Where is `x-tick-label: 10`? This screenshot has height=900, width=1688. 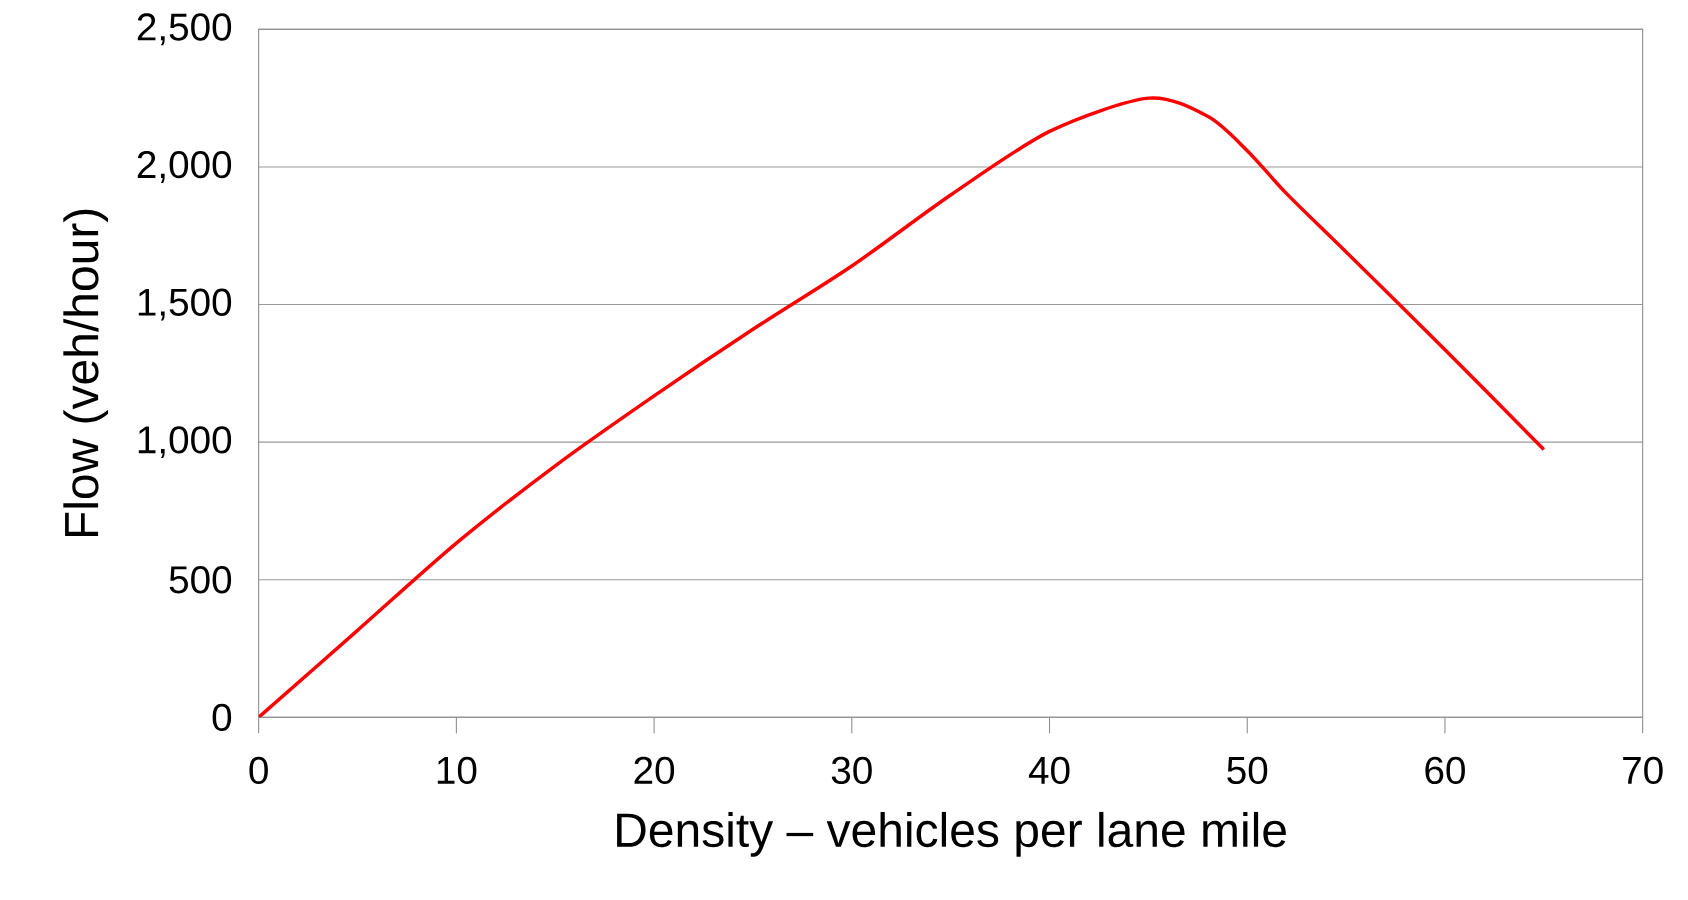 x-tick-label: 10 is located at coordinates (457, 770).